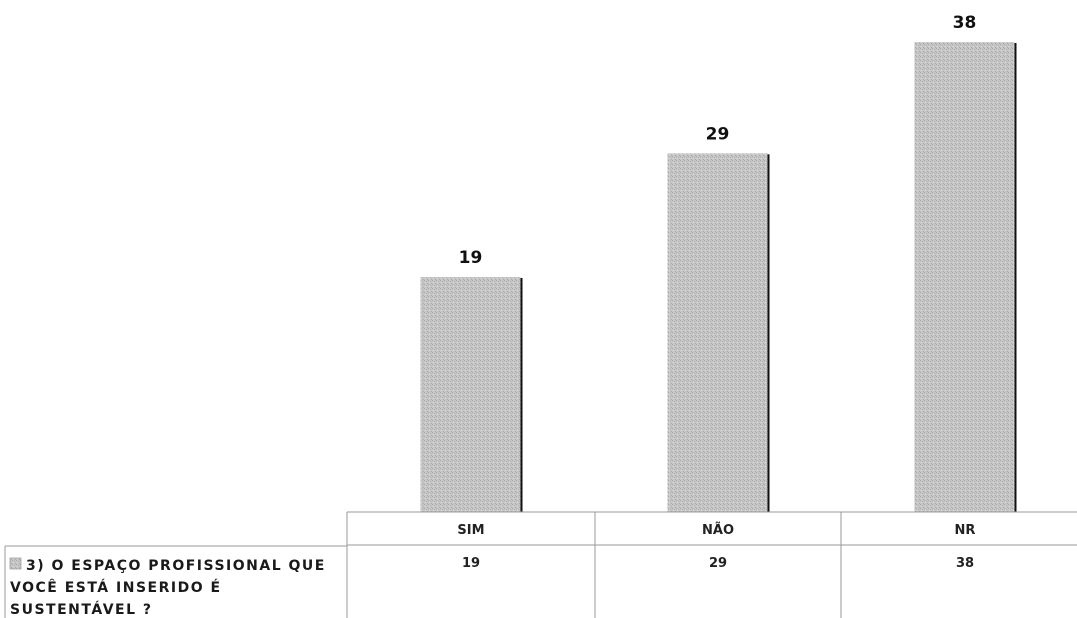  I want to click on bar-nao, so click(717, 332).